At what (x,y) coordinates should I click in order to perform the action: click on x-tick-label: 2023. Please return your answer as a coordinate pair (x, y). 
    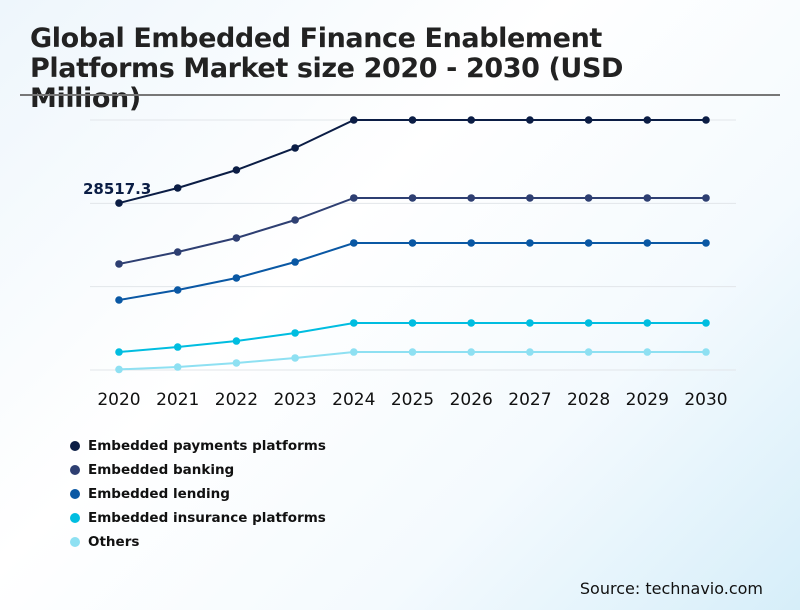
    Looking at the image, I should click on (294, 400).